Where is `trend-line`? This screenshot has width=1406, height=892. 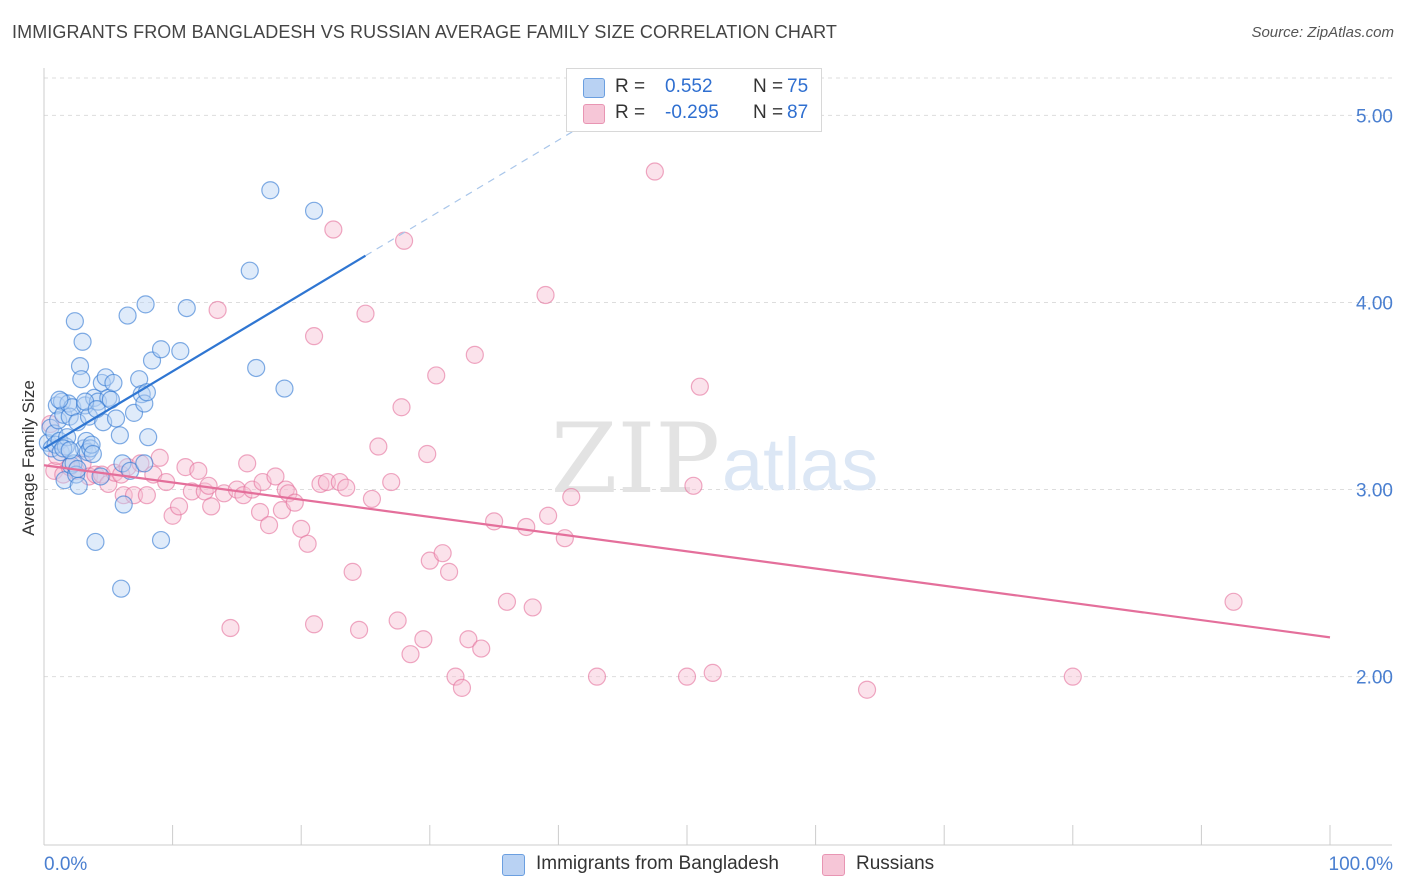
trend-line is located at coordinates (205, 352).